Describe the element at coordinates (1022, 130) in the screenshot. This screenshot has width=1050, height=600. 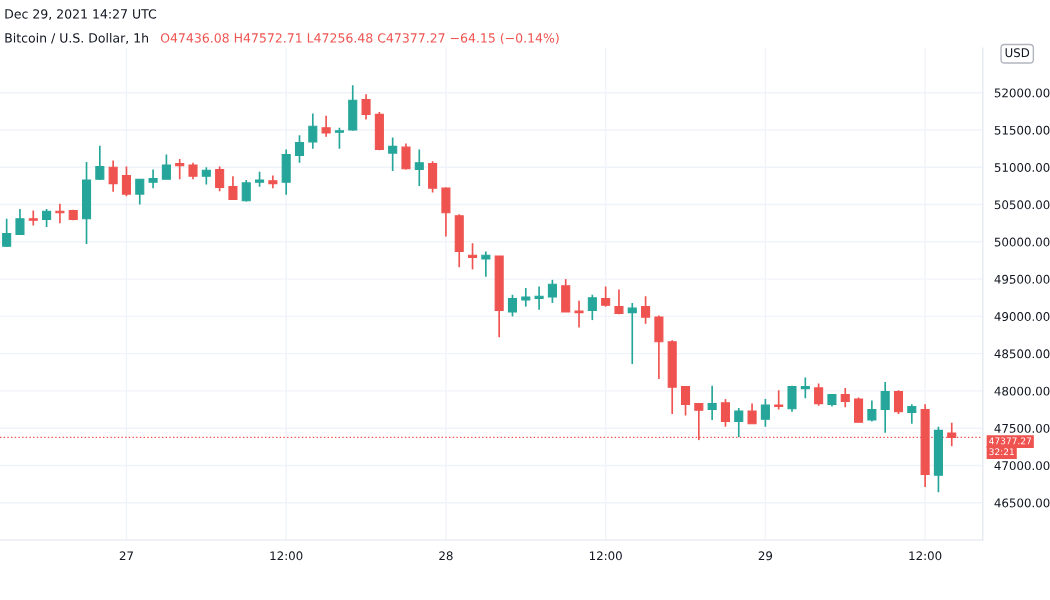
I see `y-tick-label: 51500.00` at that location.